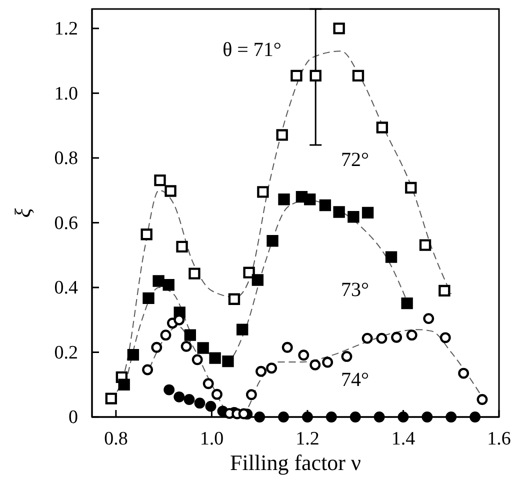 This screenshot has height=478, width=523. Describe the element at coordinates (212, 439) in the screenshot. I see `x-tick-label: 1.0` at that location.